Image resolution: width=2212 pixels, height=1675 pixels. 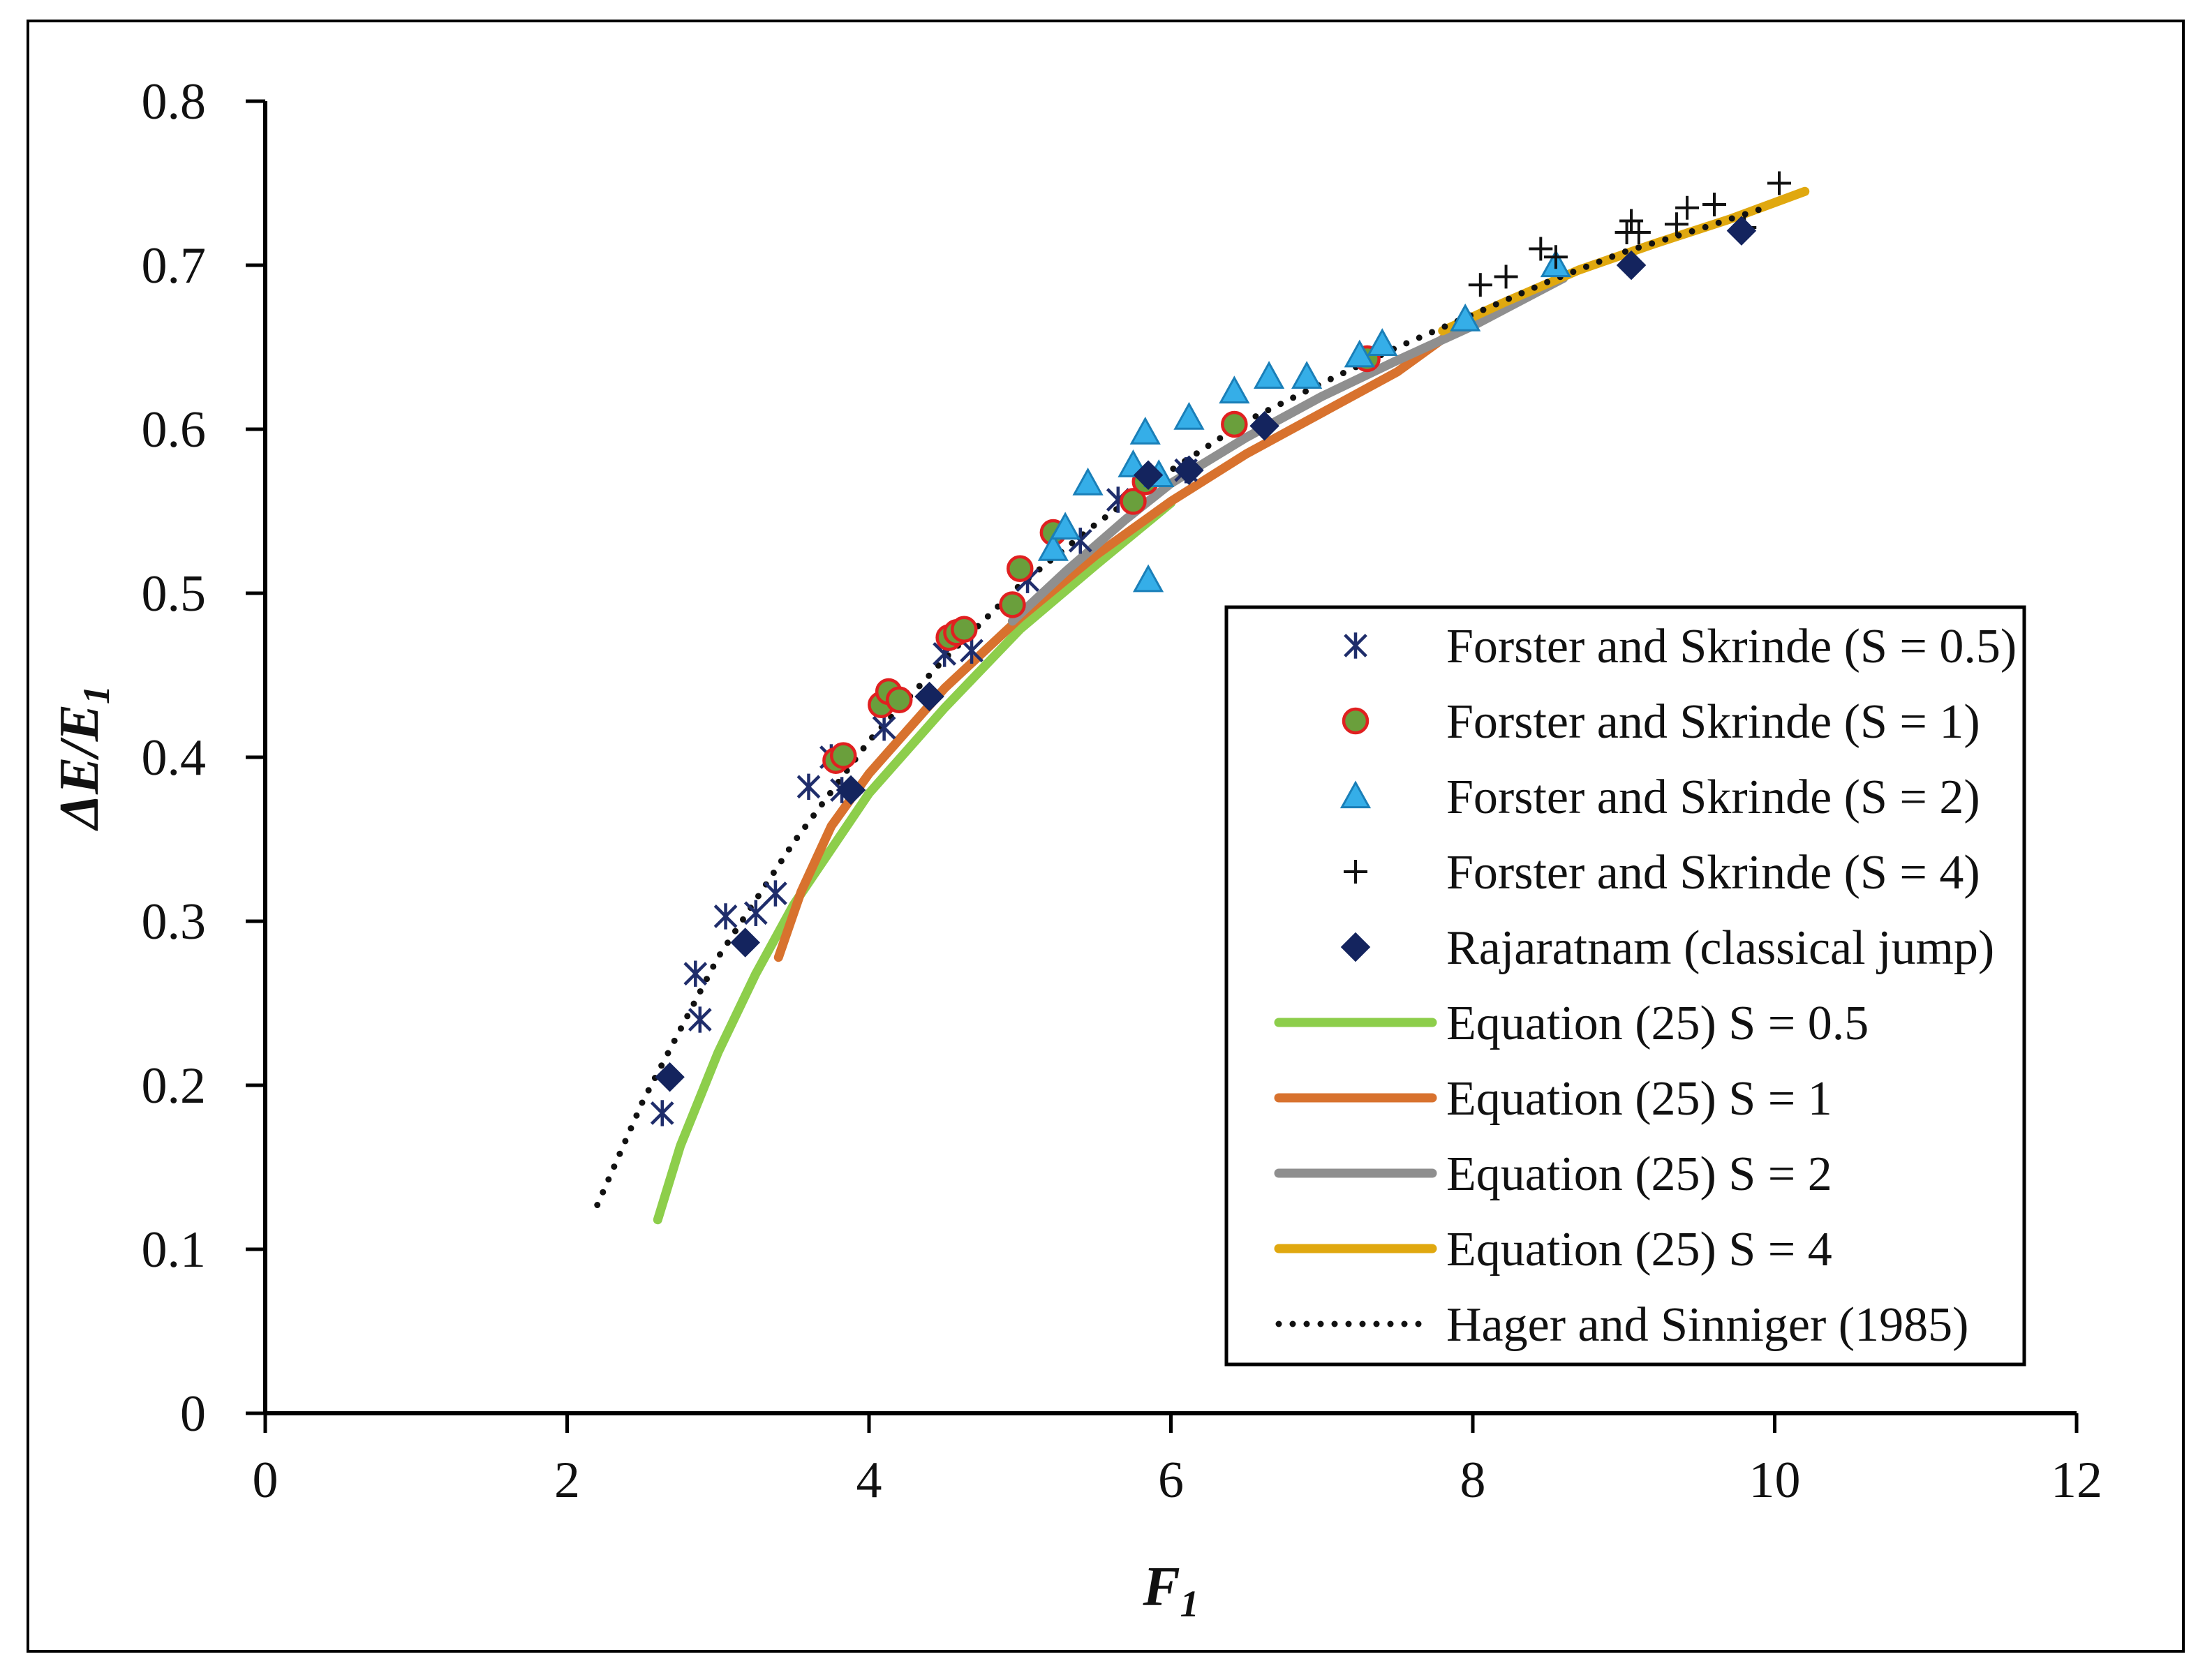 What do you see at coordinates (567, 1480) in the screenshot?
I see `x-tick-label: 2` at bounding box center [567, 1480].